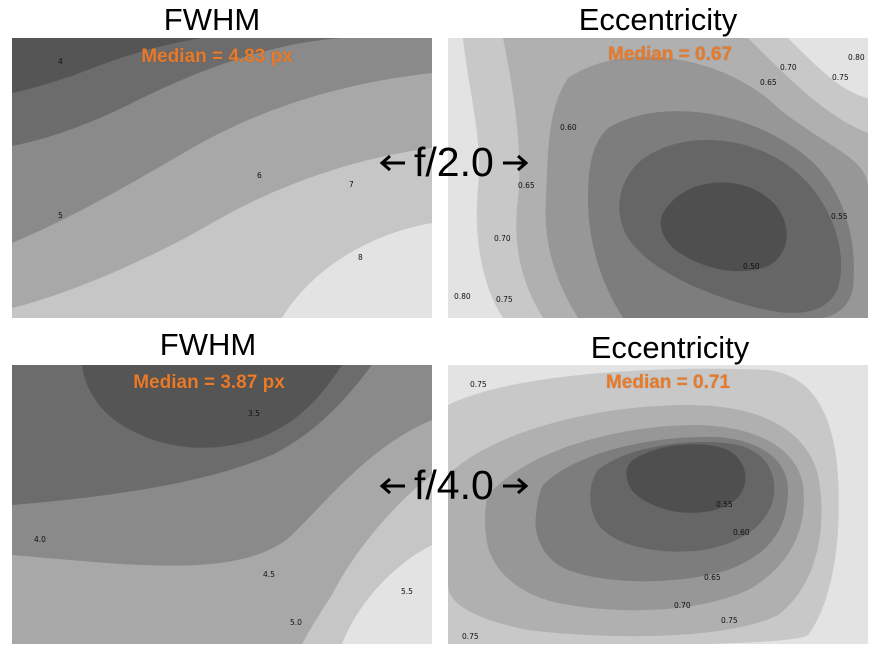  What do you see at coordinates (208, 344) in the screenshot?
I see `fwhm-title-bottom: FWHM` at bounding box center [208, 344].